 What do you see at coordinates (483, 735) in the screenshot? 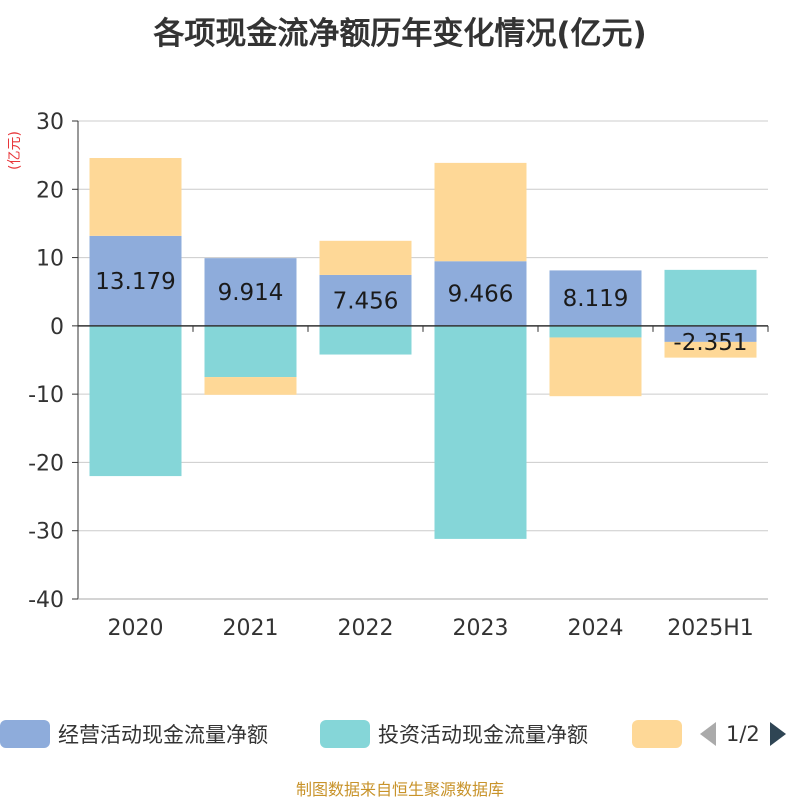
I see `legend-label-investing: 投资活动现金流量净额` at bounding box center [483, 735].